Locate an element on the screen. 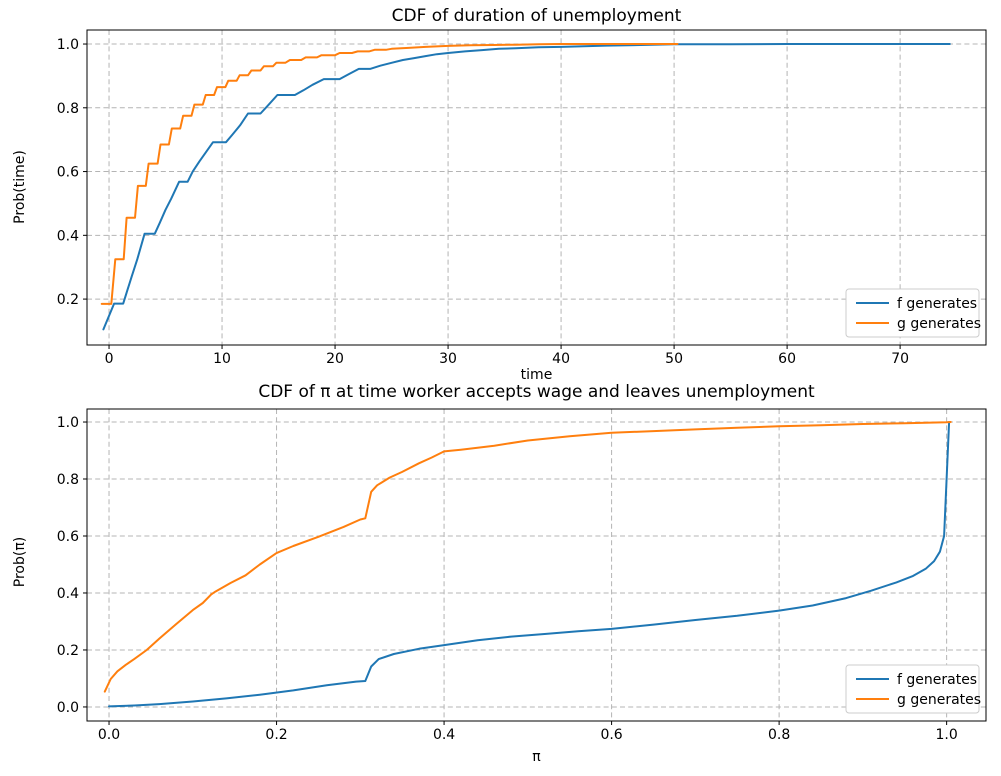 The width and height of the screenshot is (1001, 776). top-xtick-label: 70 is located at coordinates (900, 359).